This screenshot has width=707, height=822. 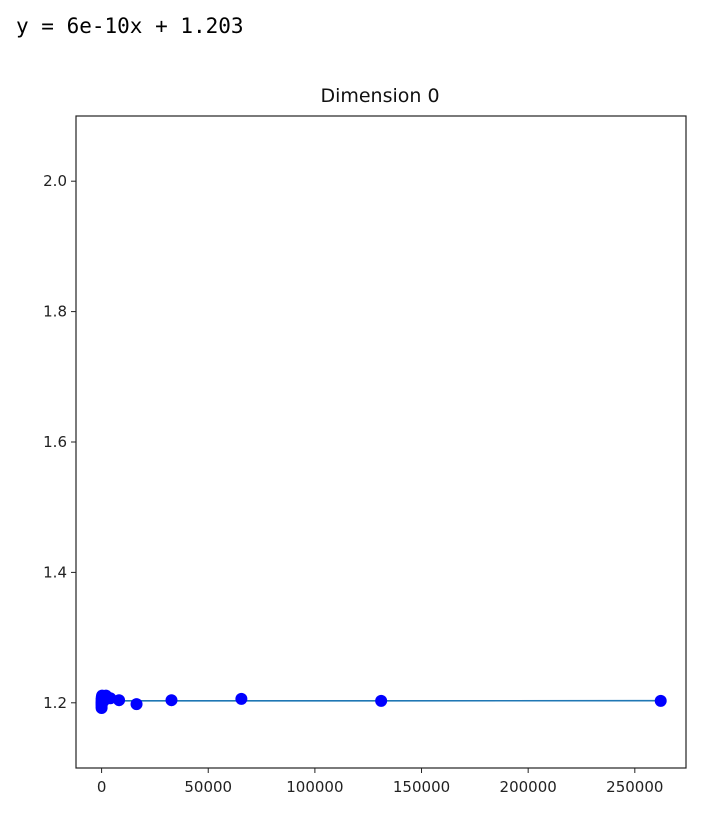 What do you see at coordinates (528, 787) in the screenshot?
I see `x-tick-label: 200000` at bounding box center [528, 787].